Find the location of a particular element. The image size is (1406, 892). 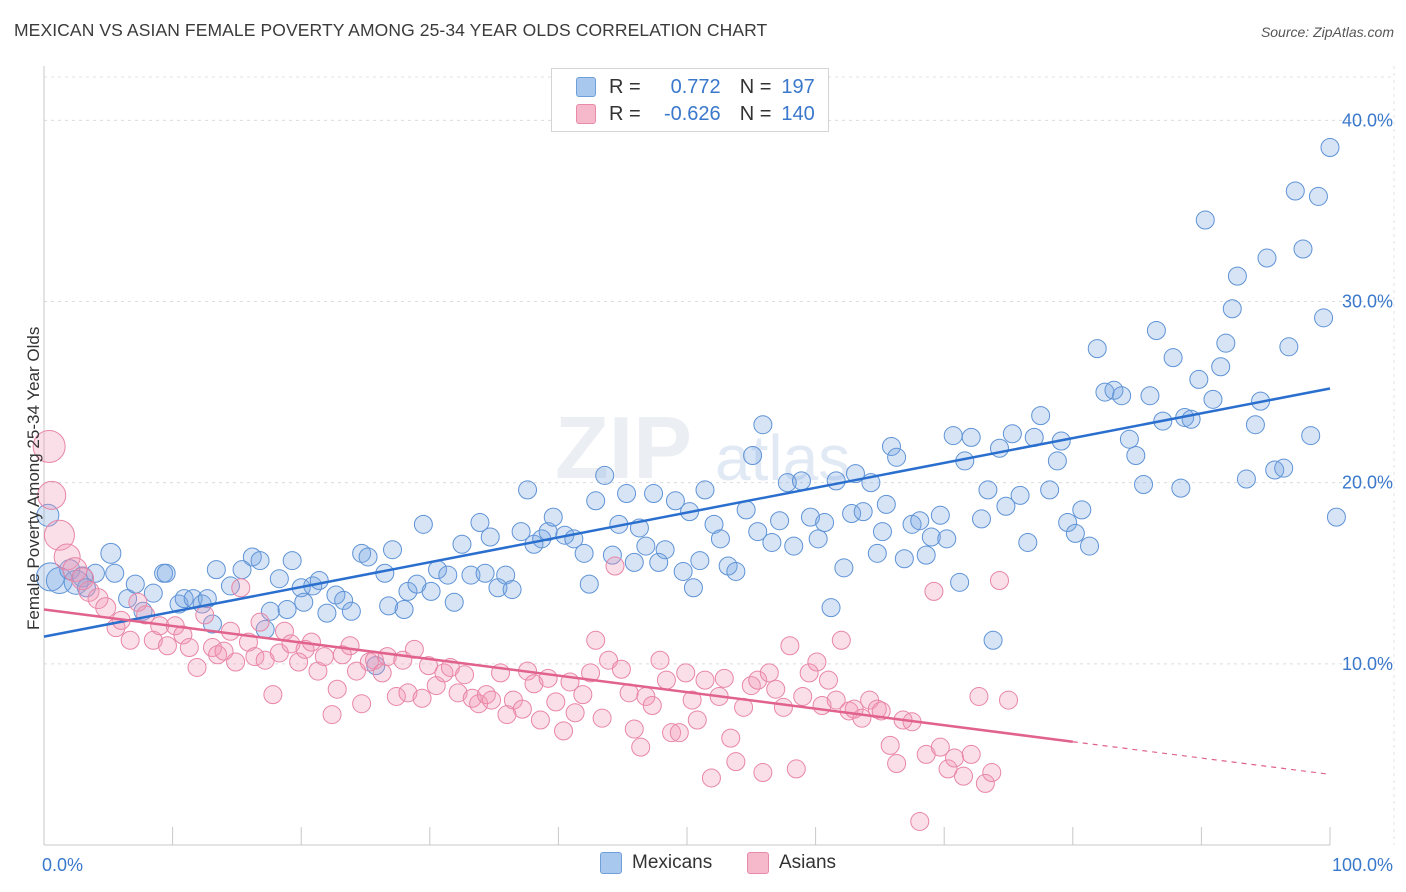

bottom-legend-label-mexicans: Mexicans is located at coordinates (672, 862).